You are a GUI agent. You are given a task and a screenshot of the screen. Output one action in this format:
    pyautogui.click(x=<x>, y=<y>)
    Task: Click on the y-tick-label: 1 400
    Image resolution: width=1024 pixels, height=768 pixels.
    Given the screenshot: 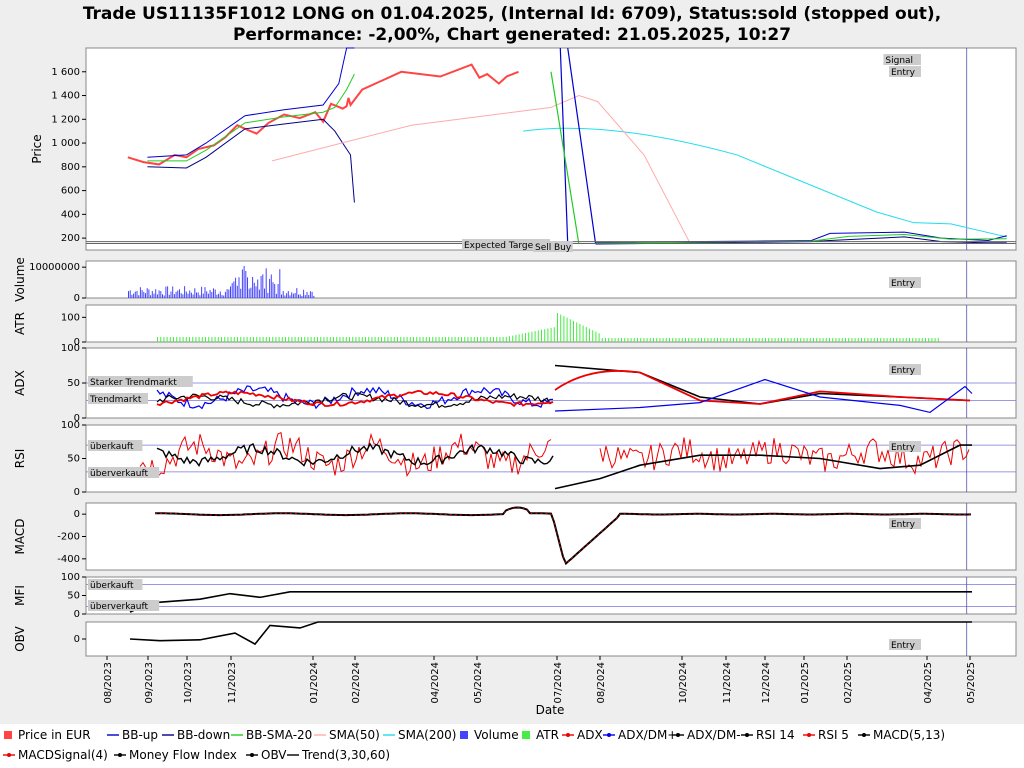 What is the action you would take?
    pyautogui.click(x=65, y=96)
    